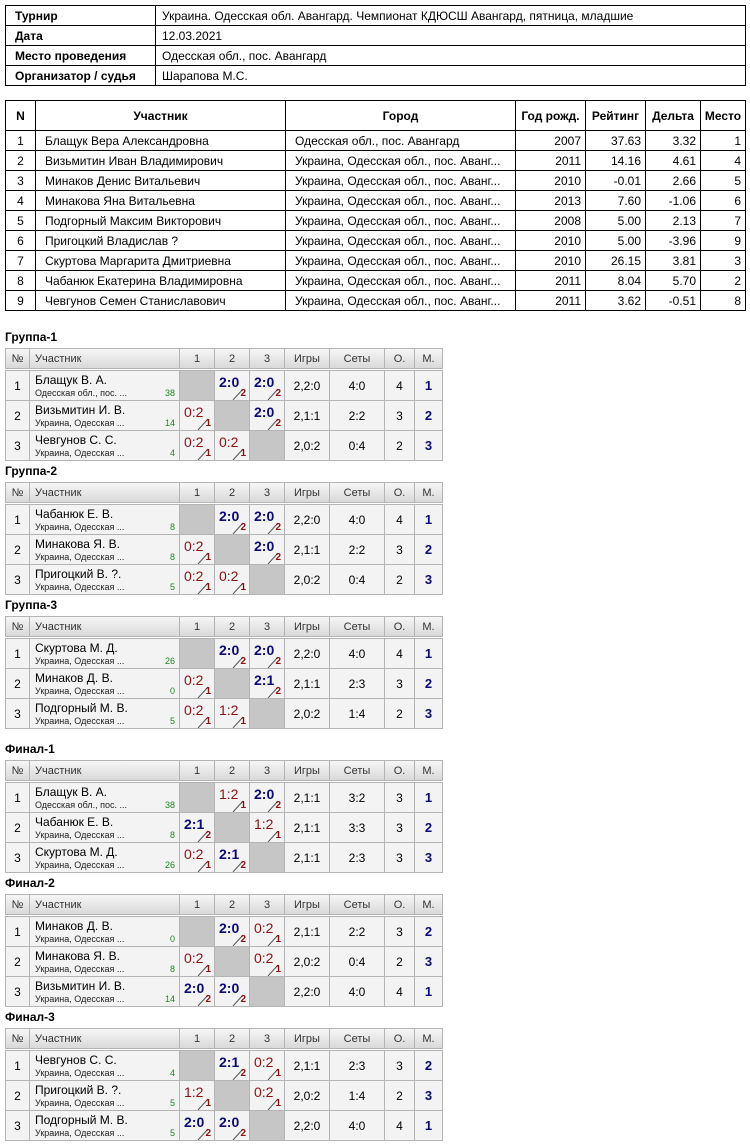 The image size is (750, 1144). Describe the element at coordinates (160, 140) in the screenshot. I see `participants-cell: Блащук Вера Александровна` at that location.